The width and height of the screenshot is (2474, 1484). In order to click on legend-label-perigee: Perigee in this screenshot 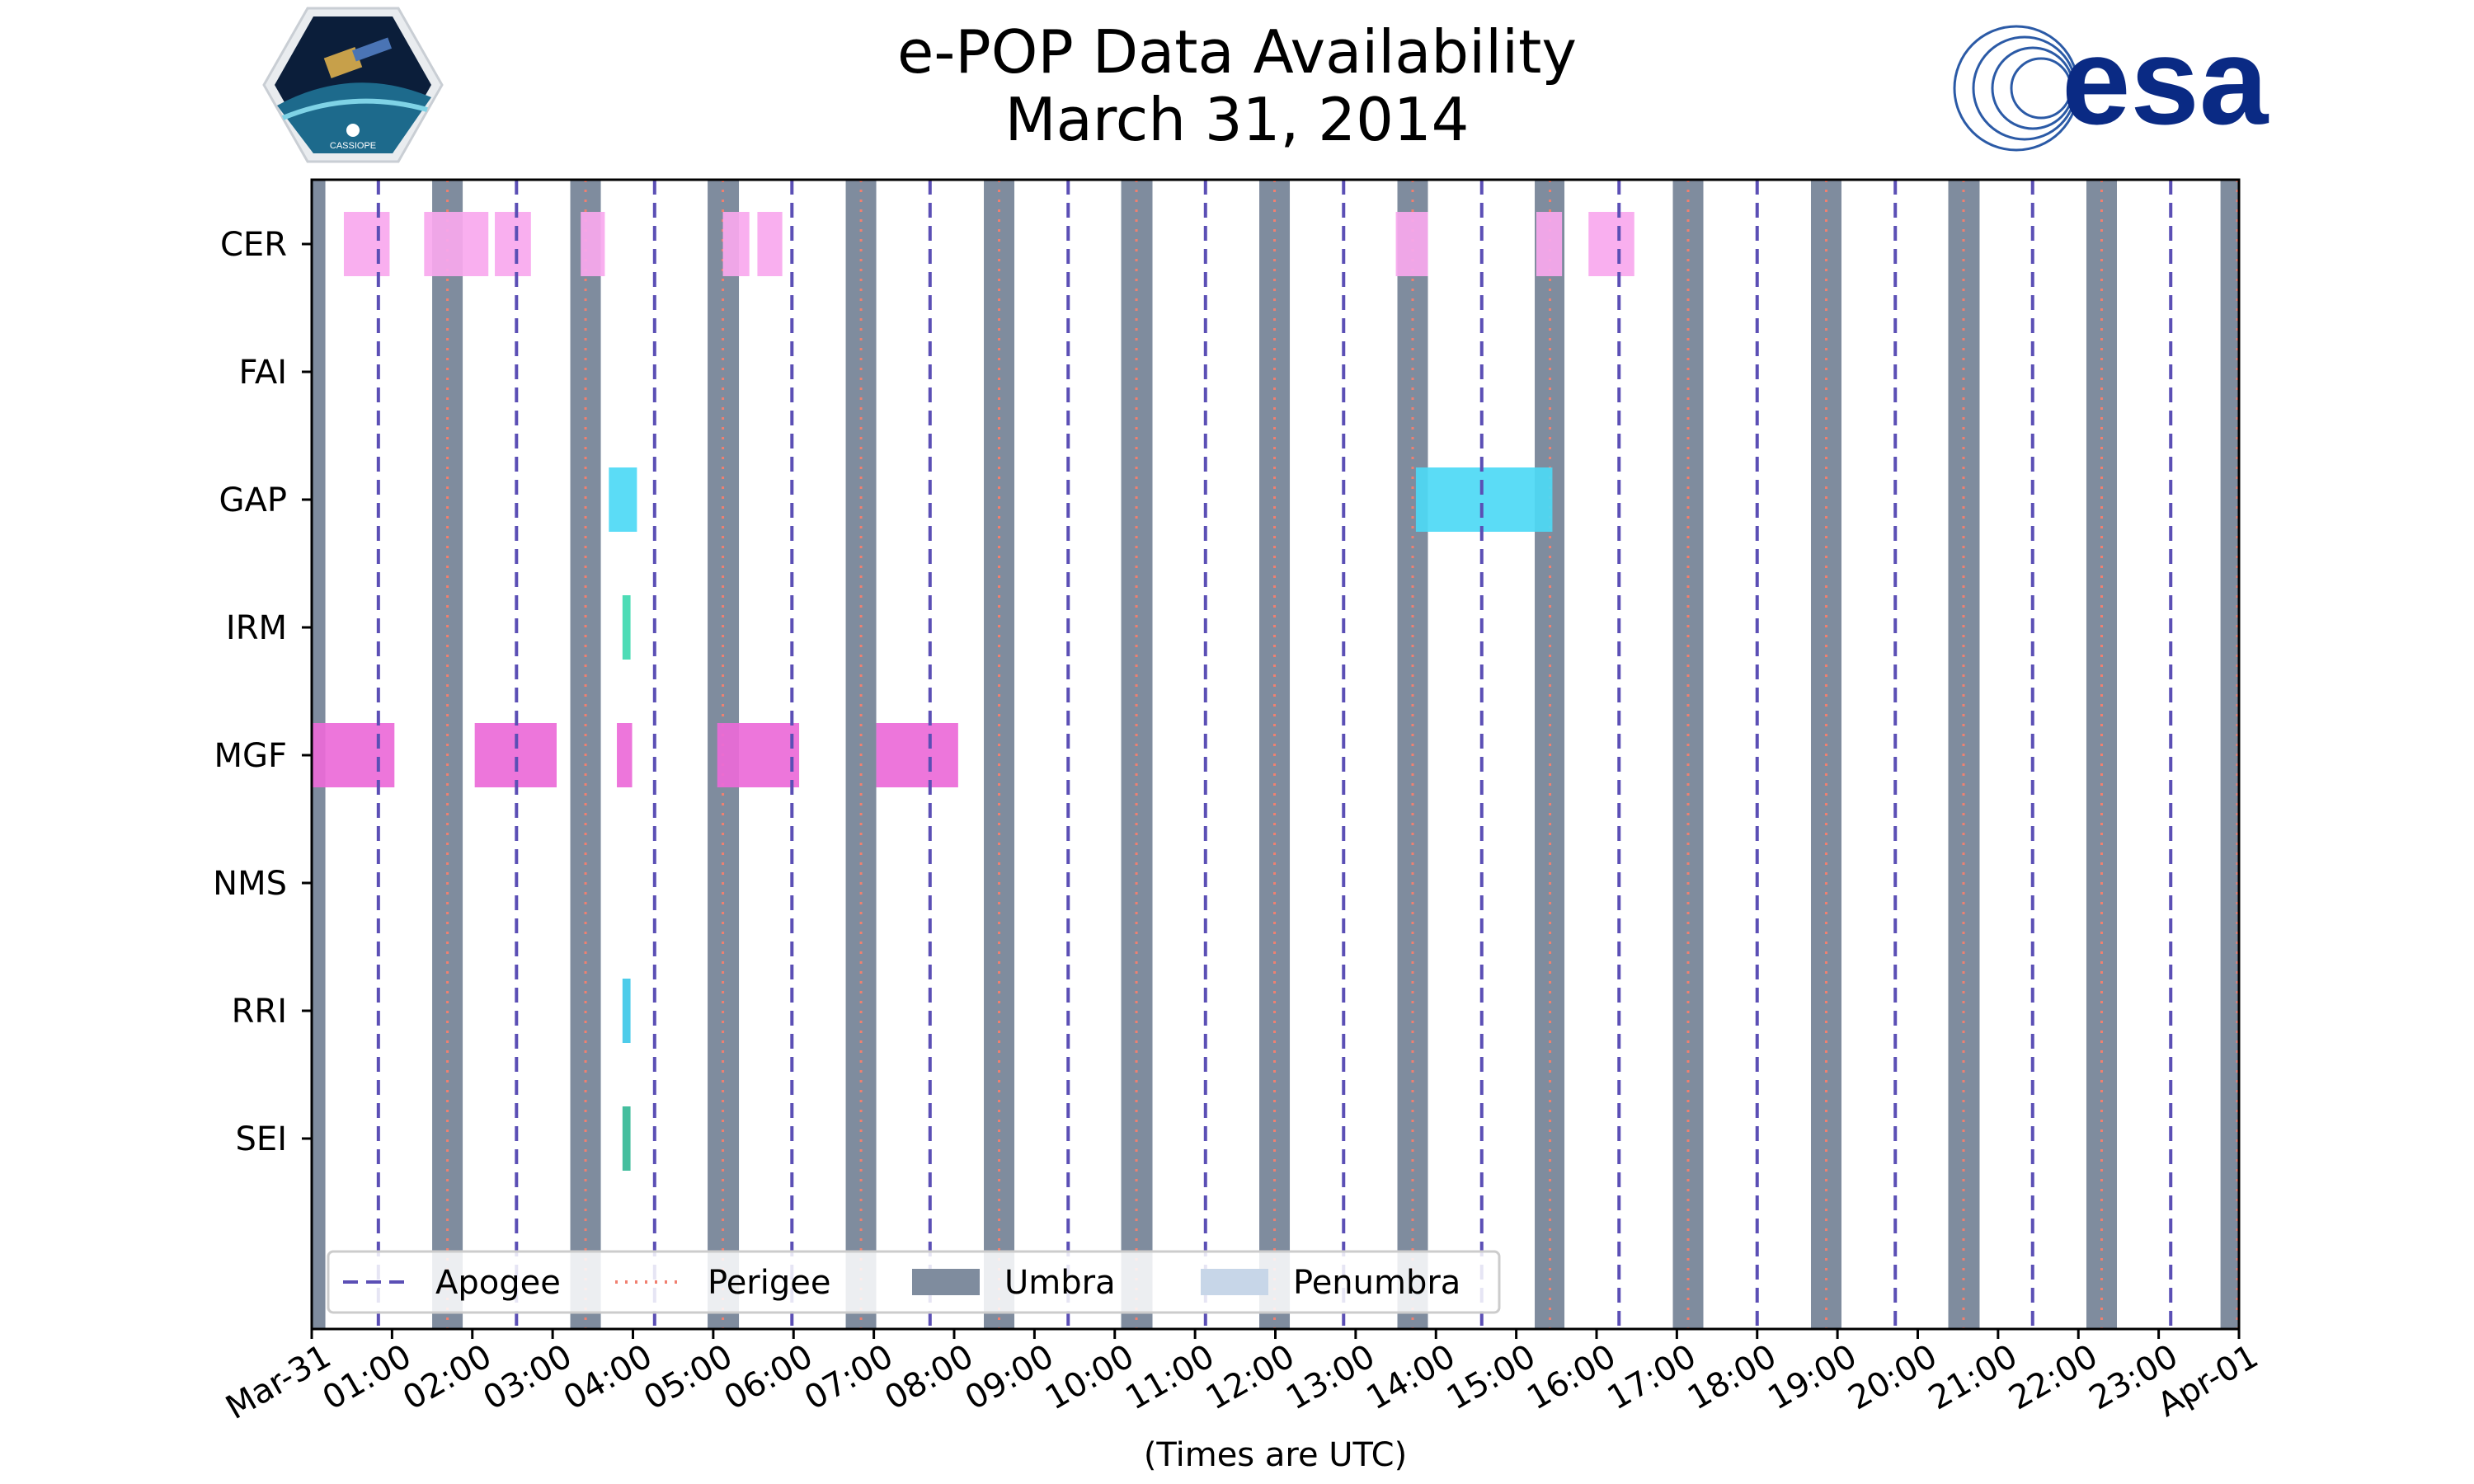, I will do `click(769, 1283)`.